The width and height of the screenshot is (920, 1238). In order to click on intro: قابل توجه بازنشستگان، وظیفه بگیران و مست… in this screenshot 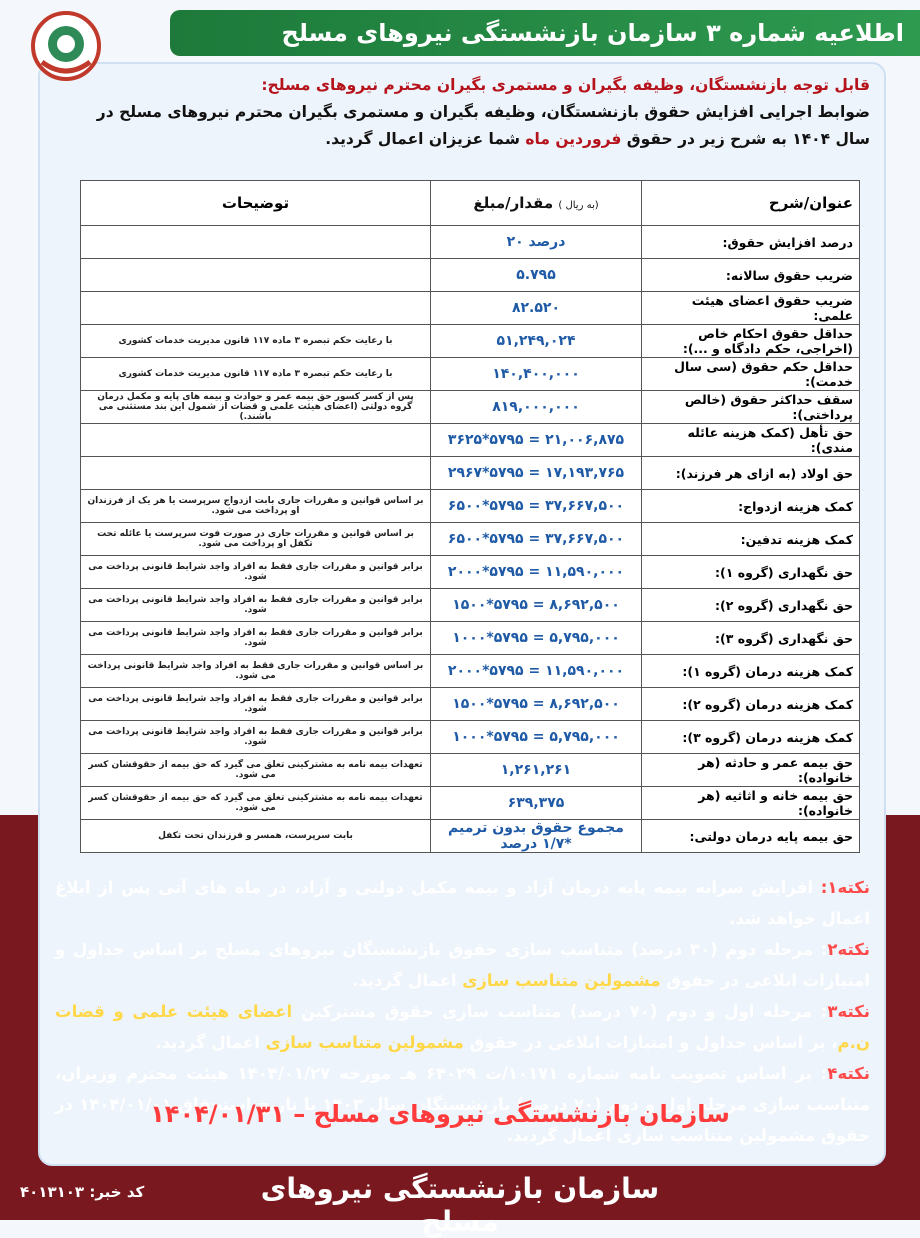, I will do `click(465, 112)`.